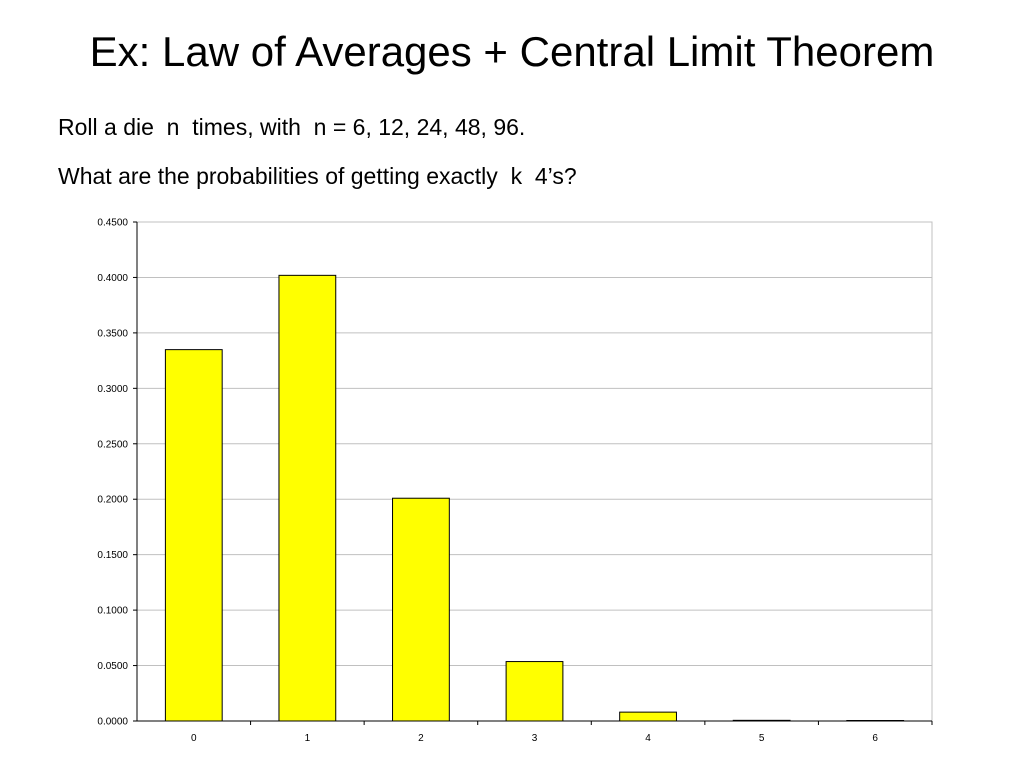 This screenshot has height=768, width=1024. What do you see at coordinates (421, 738) in the screenshot?
I see `x-tick-label: 2` at bounding box center [421, 738].